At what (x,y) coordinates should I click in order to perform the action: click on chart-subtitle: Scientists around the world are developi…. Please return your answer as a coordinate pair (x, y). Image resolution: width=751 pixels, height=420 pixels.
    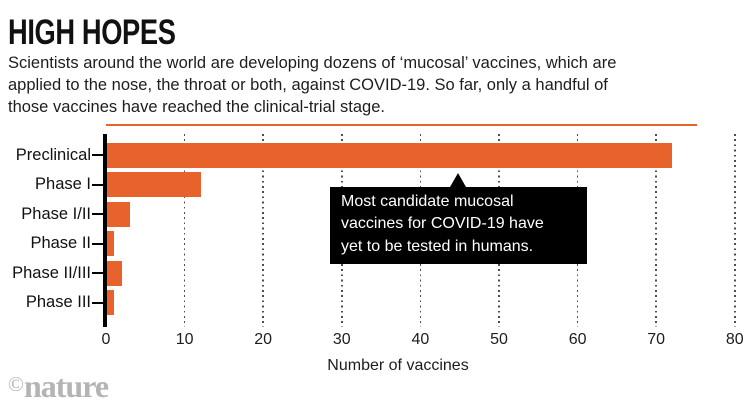
    Looking at the image, I should click on (312, 85).